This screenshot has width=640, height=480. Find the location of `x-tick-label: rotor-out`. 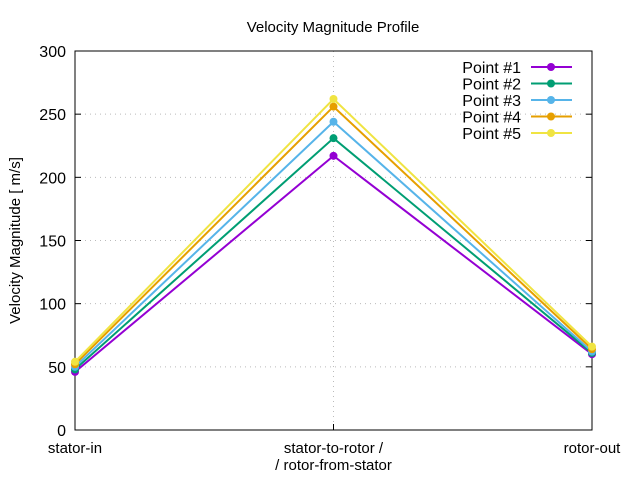

x-tick-label: rotor-out is located at coordinates (593, 448).